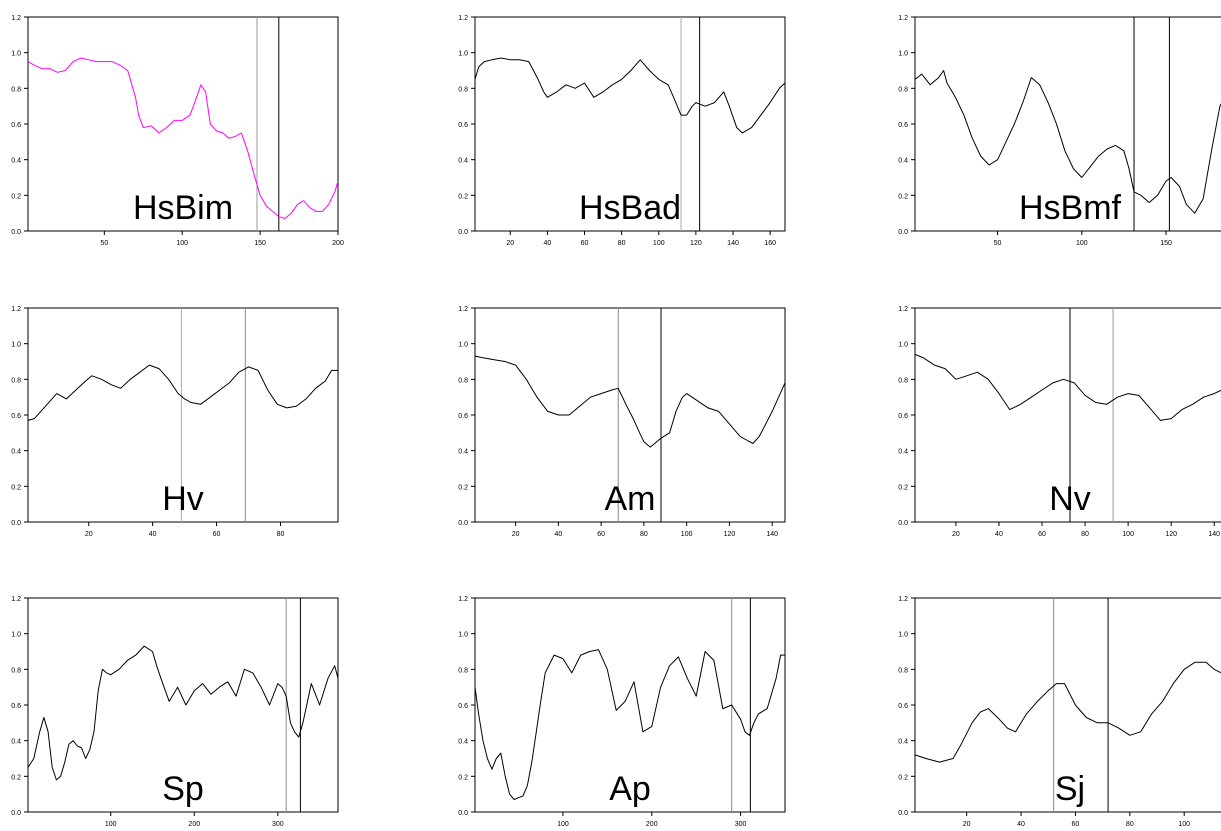  What do you see at coordinates (177, 131) in the screenshot?
I see `chart-panel: 0.0 0.2 0.4 0.6 0.8 1.0 1.2 50 100 150 200 HsBim` at bounding box center [177, 131].